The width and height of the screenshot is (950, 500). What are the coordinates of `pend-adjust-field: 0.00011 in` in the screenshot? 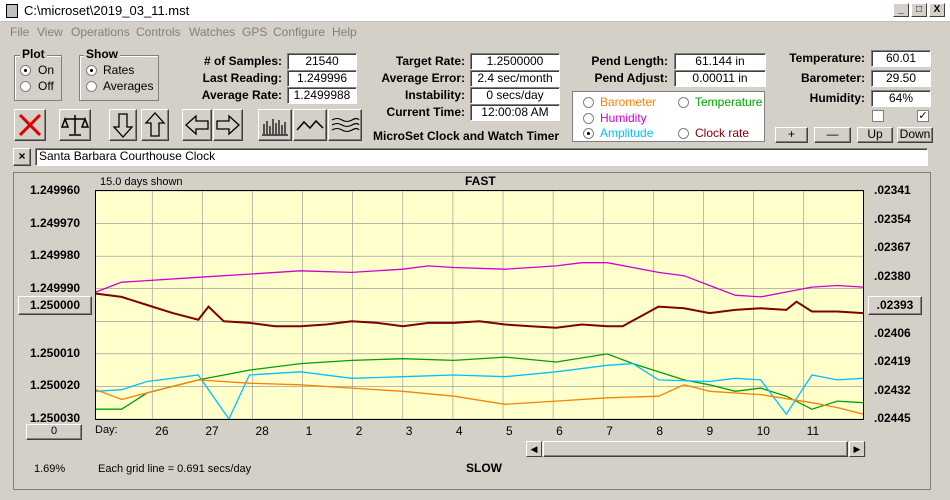 It's located at (720, 78).